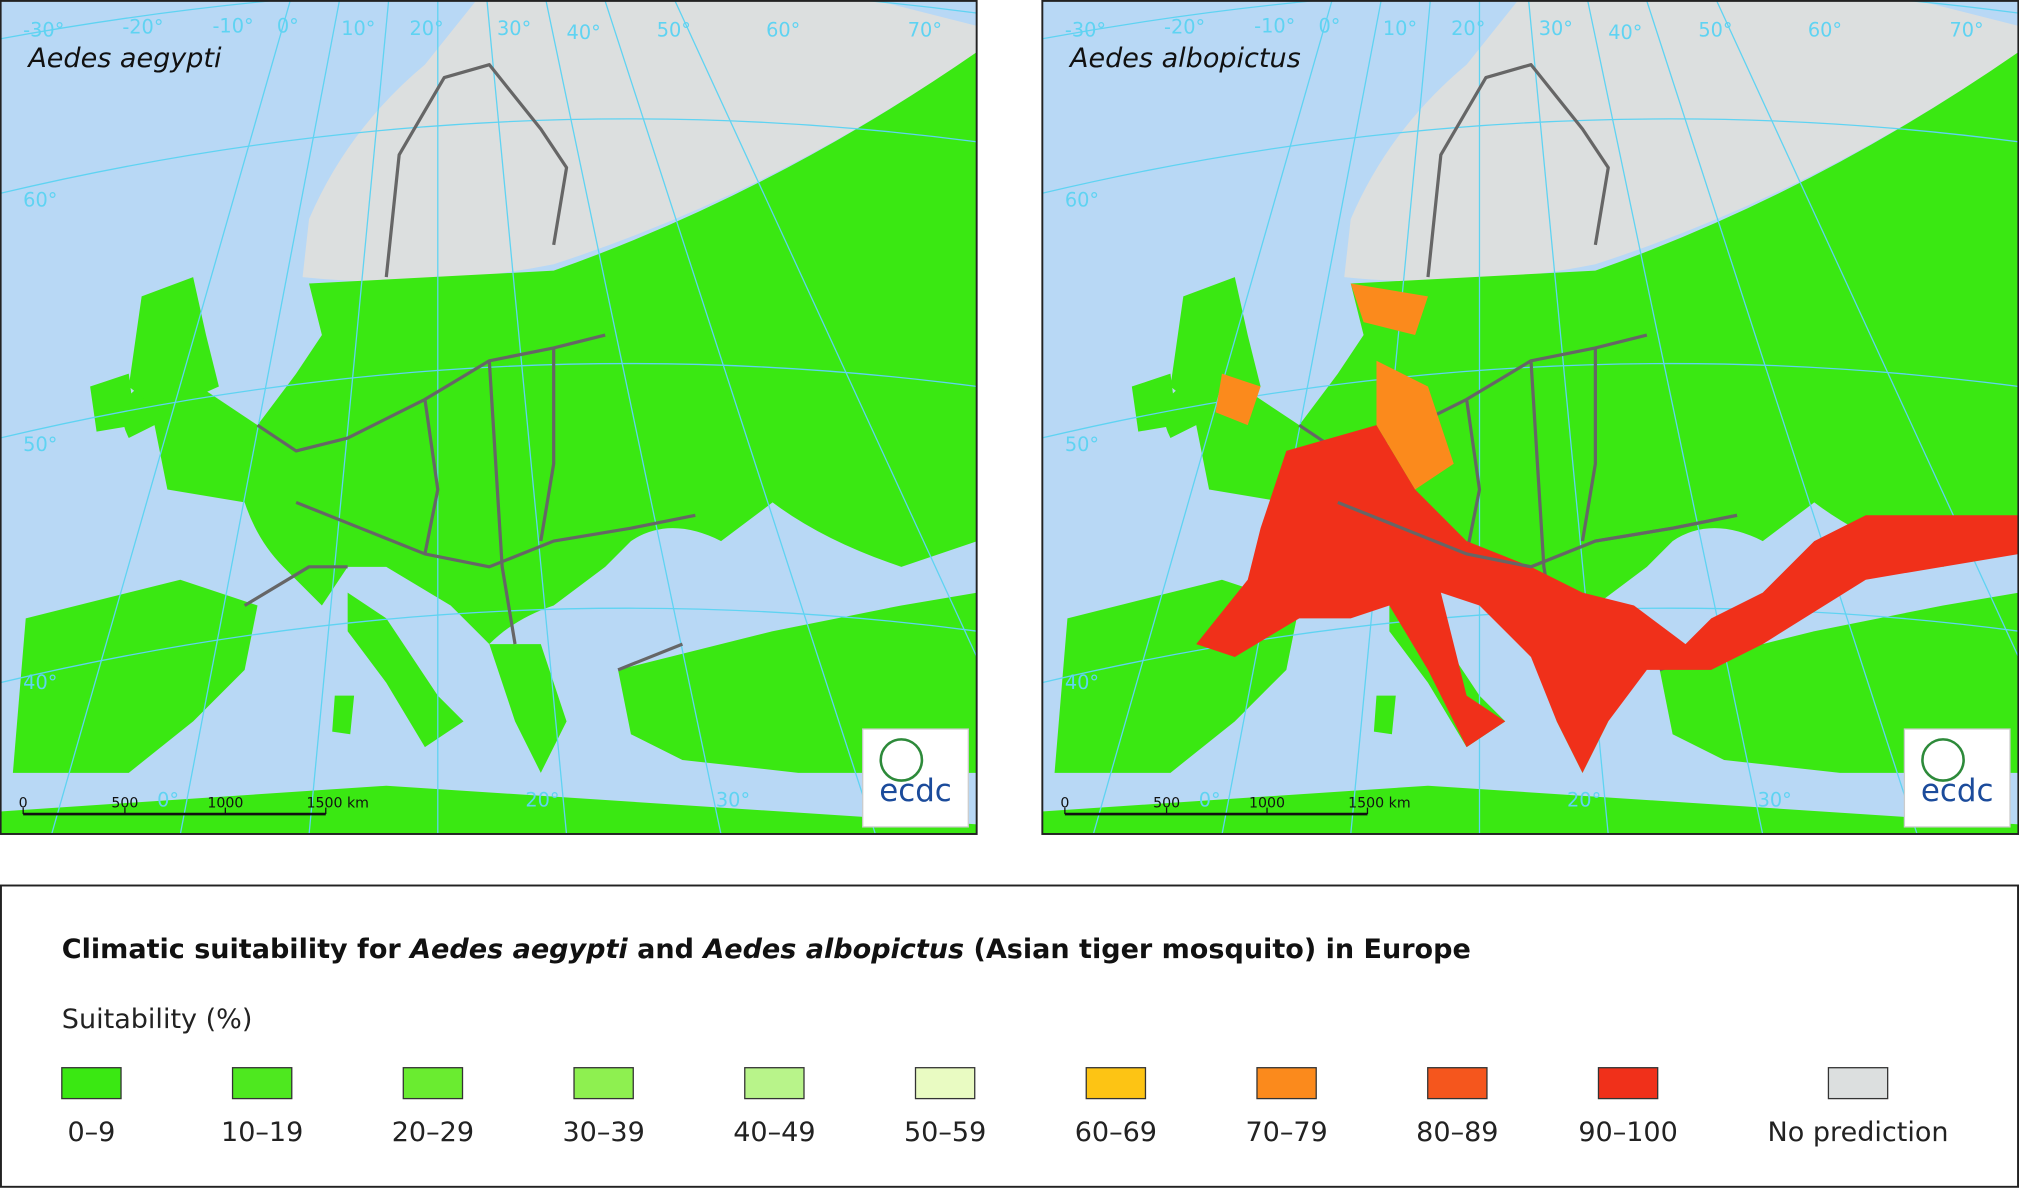  I want to click on logo-box, so click(915, 778).